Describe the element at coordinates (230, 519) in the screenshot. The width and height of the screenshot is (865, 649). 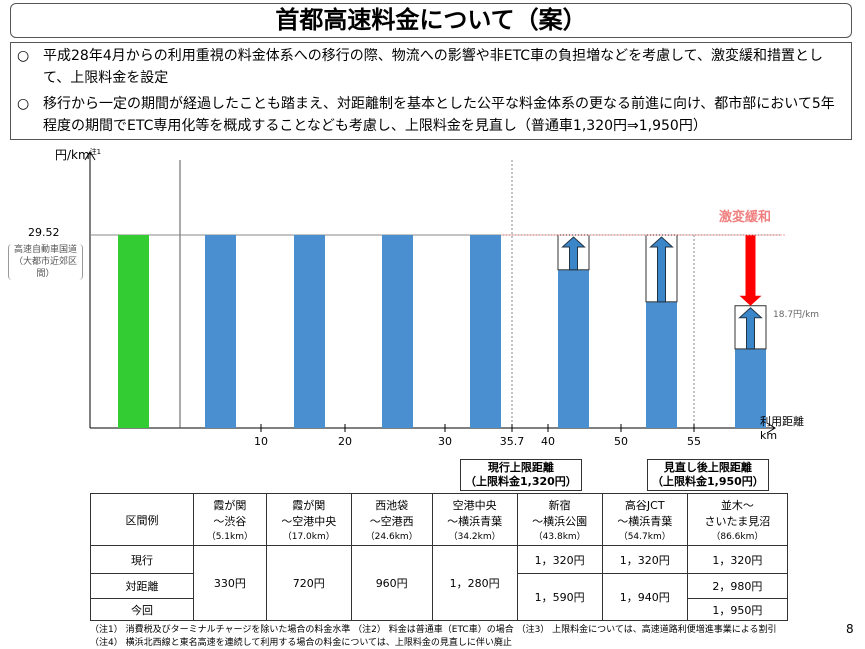
I see `col-header: 霞が関 ～渋谷 （5.1km）` at that location.